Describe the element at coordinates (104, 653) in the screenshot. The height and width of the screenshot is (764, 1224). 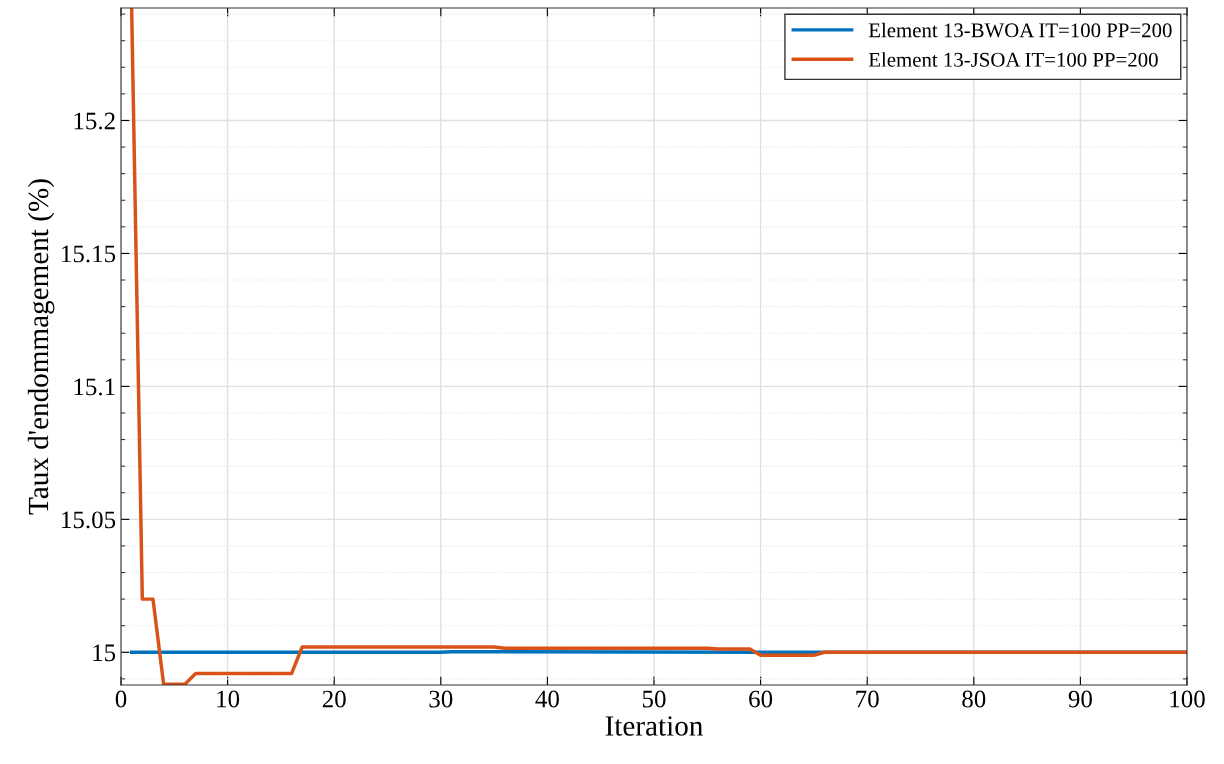
I see `y-tick-label: 15` at that location.